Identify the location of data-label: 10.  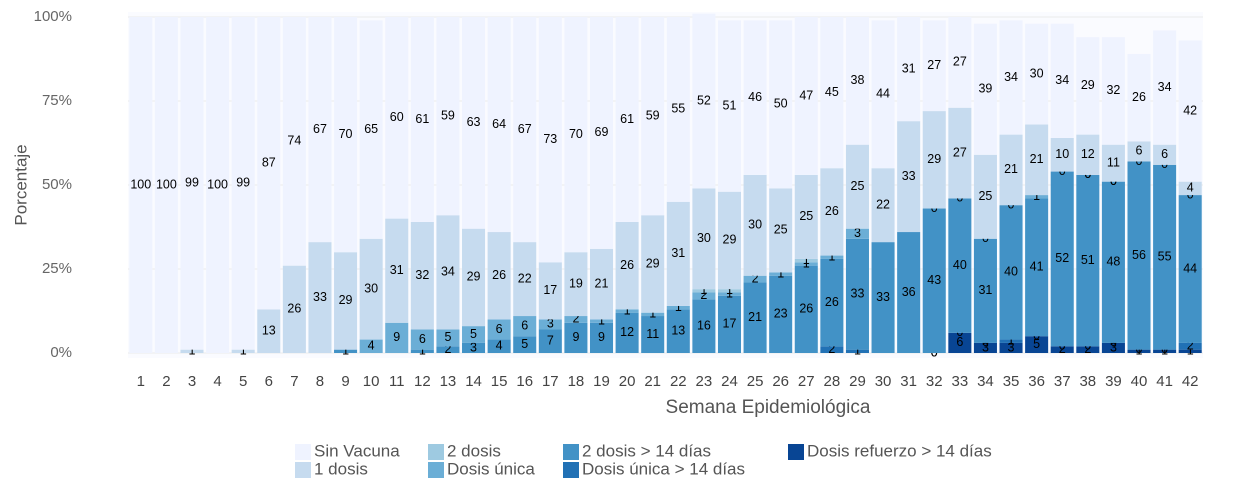
(1062, 154).